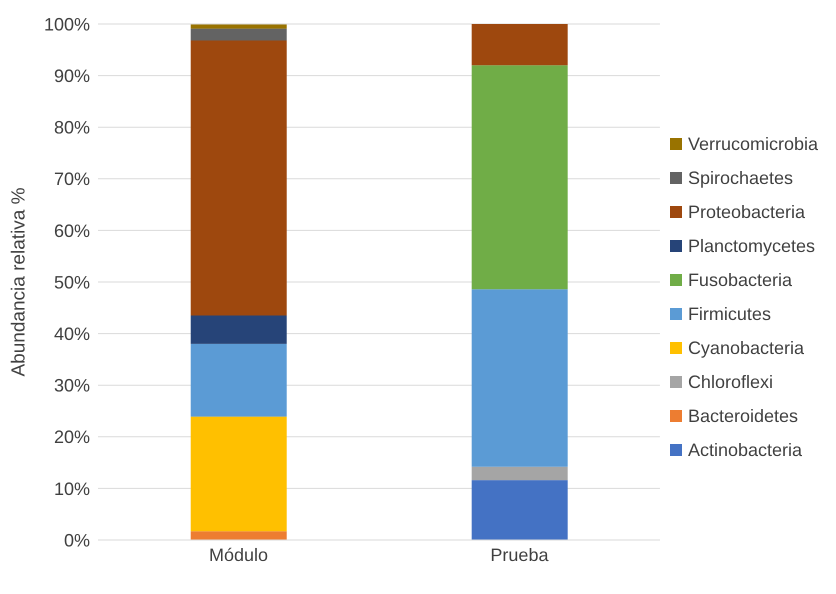  I want to click on y-tick-label: 100%, so click(67, 24).